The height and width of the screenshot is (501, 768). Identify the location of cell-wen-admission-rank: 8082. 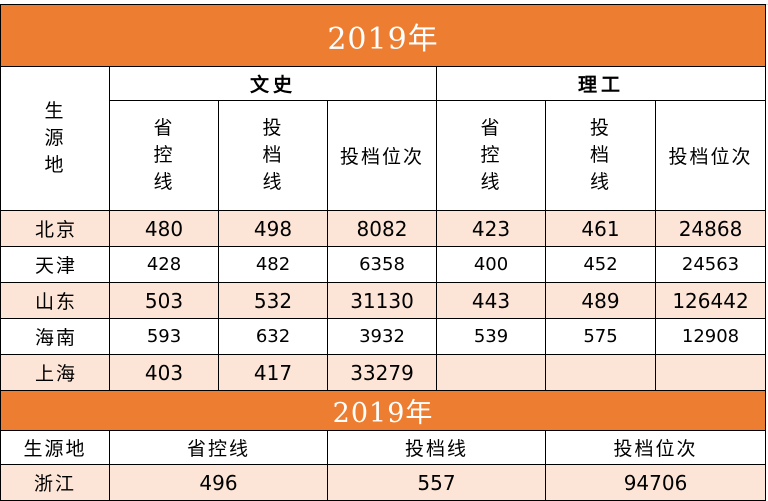
(382, 228).